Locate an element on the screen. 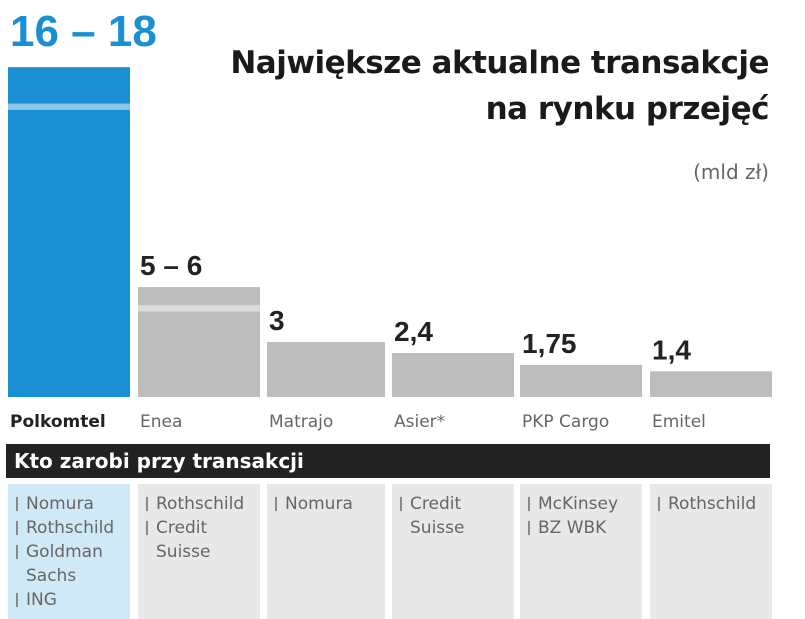 This screenshot has height=619, width=805. advisors-column-4: McKinsey BZ WBK is located at coordinates (581, 551).